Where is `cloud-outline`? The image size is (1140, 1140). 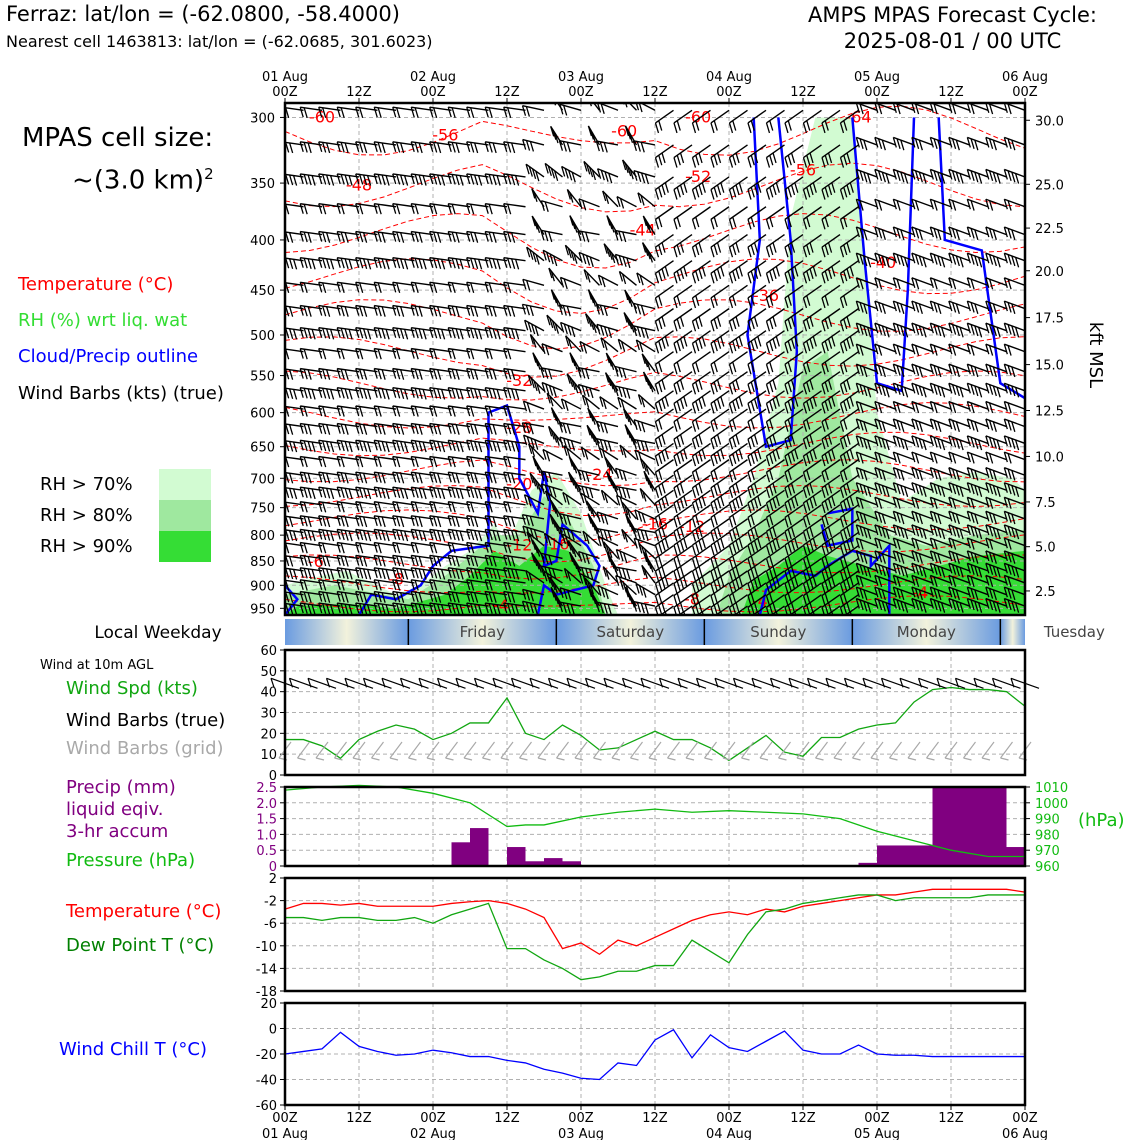
cloud-outline is located at coordinates (479, 509).